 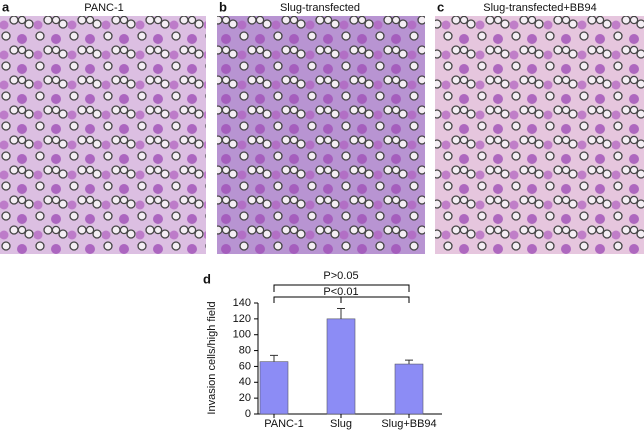 What do you see at coordinates (340, 276) in the screenshot?
I see `annotation: P>0.05` at bounding box center [340, 276].